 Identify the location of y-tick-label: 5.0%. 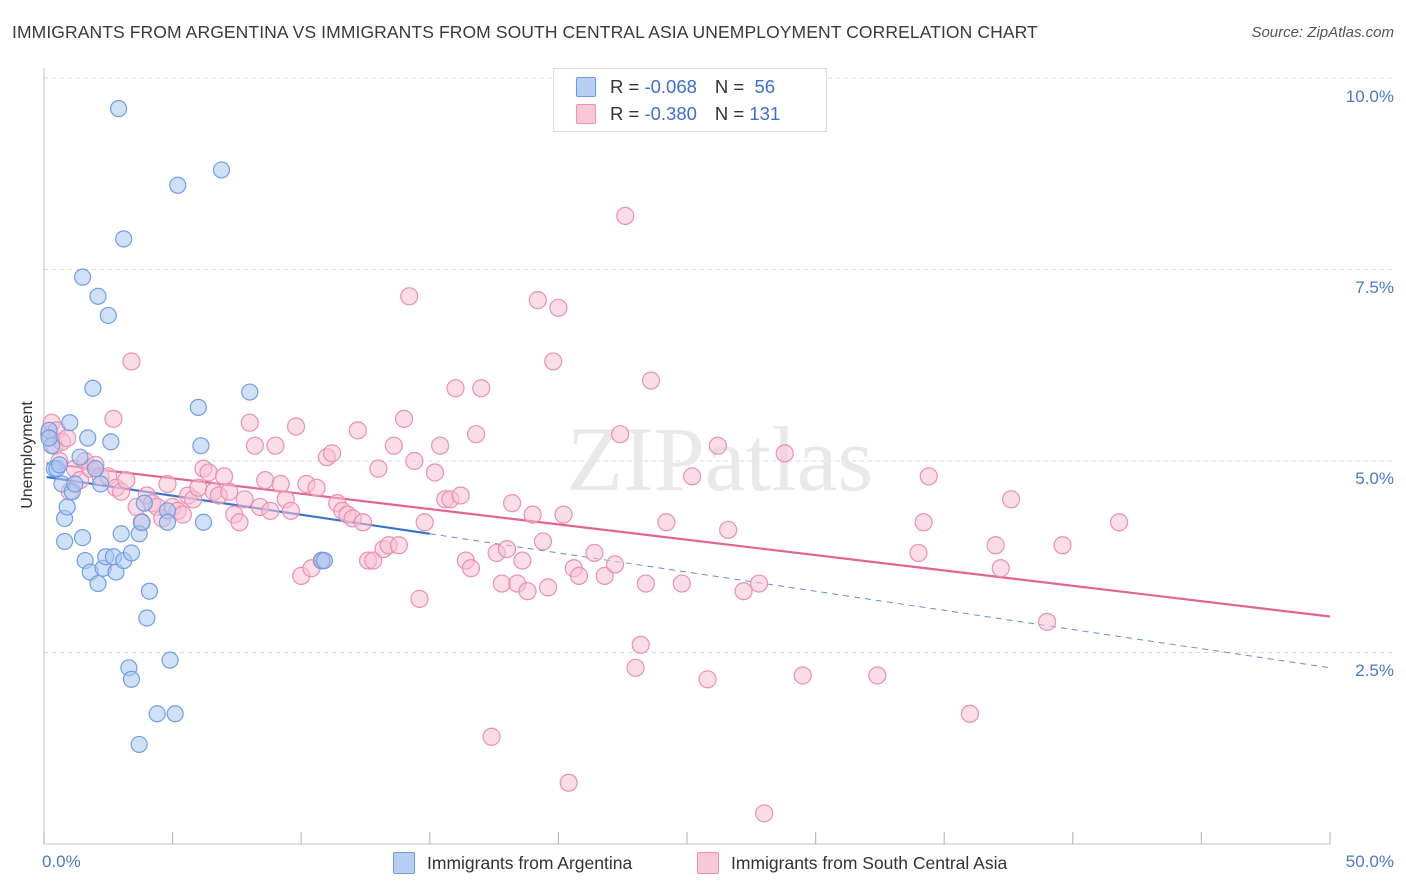
(1374, 478).